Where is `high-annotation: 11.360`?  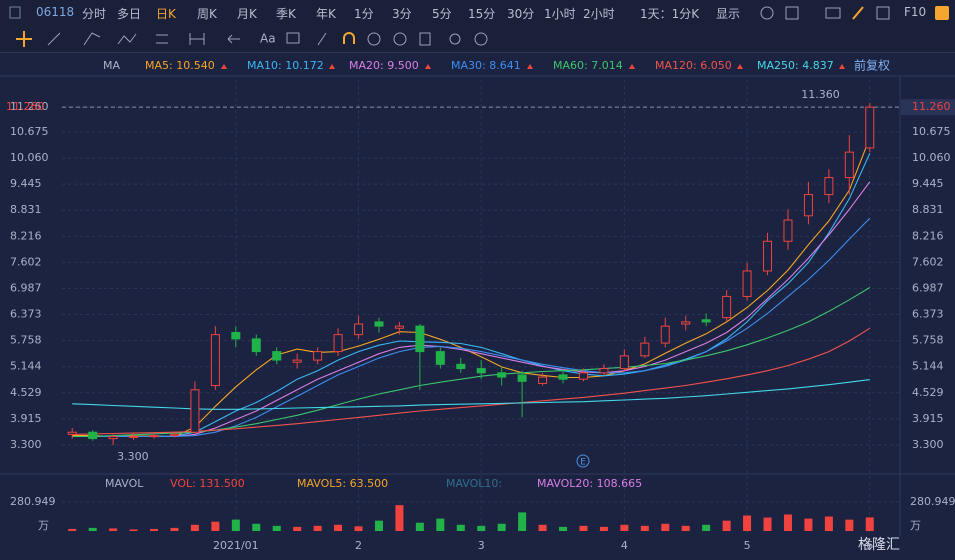 high-annotation: 11.360 is located at coordinates (820, 94).